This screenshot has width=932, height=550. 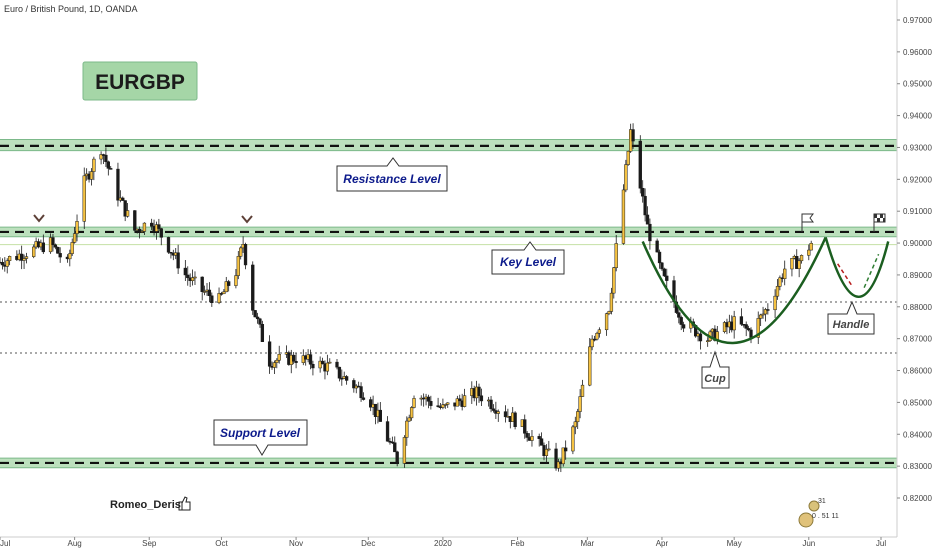 I want to click on y-tick-label: 0.87000, so click(x=917, y=339).